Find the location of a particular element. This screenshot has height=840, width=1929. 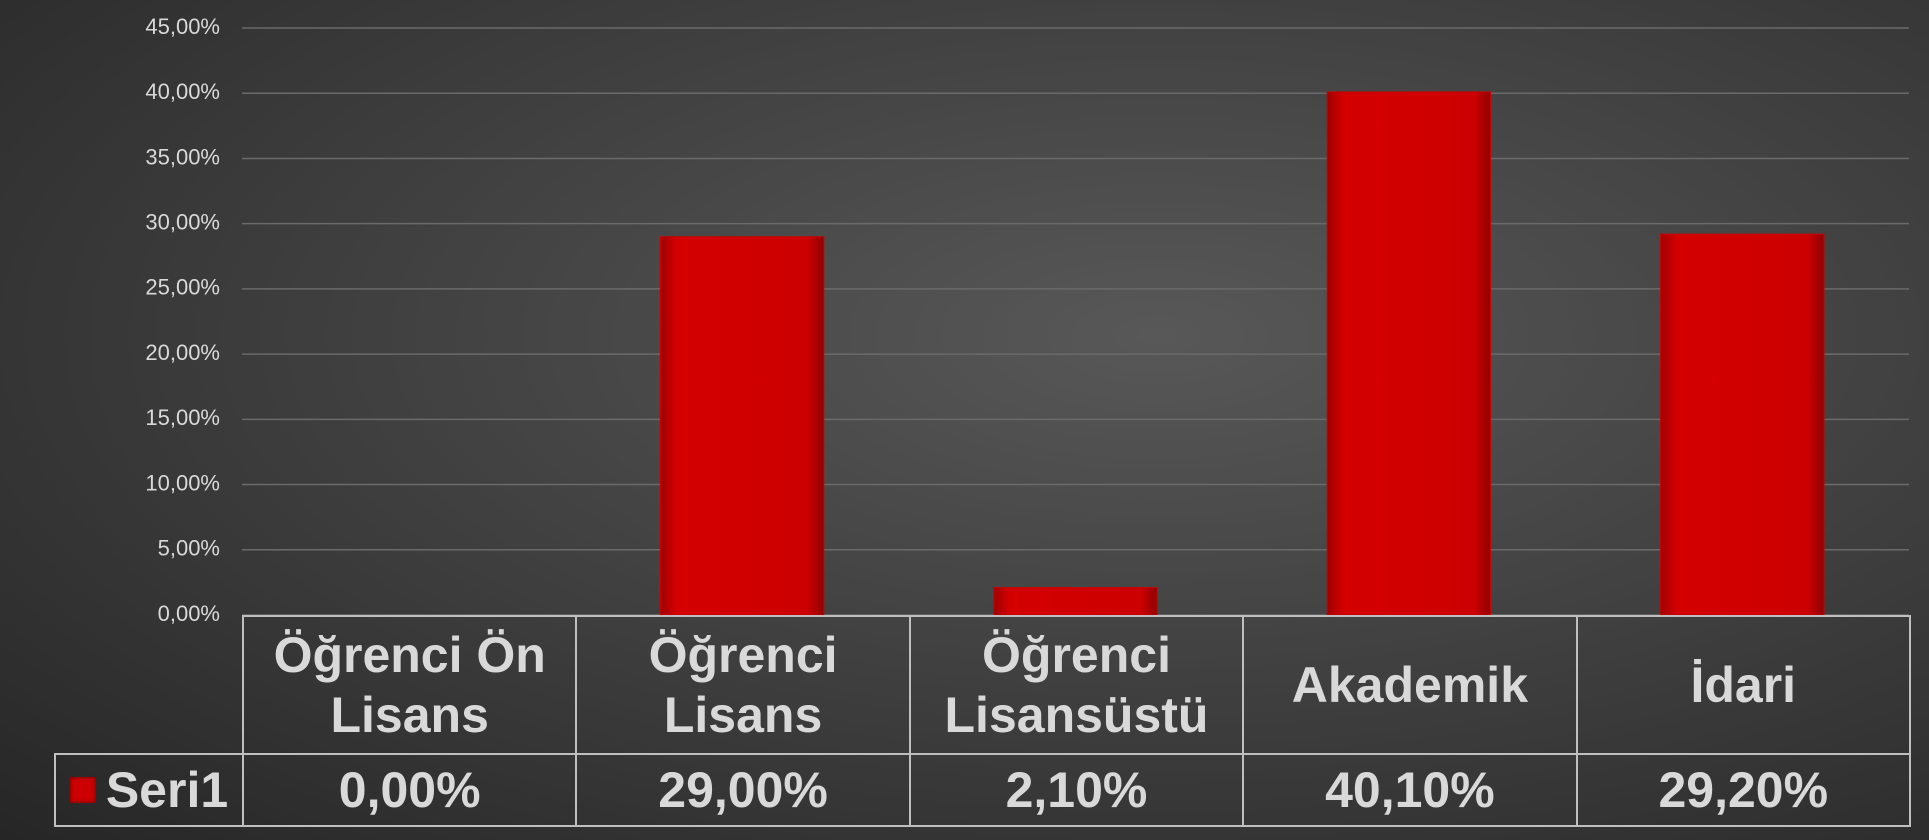

y-tick-label: 35,00% is located at coordinates (182, 156).